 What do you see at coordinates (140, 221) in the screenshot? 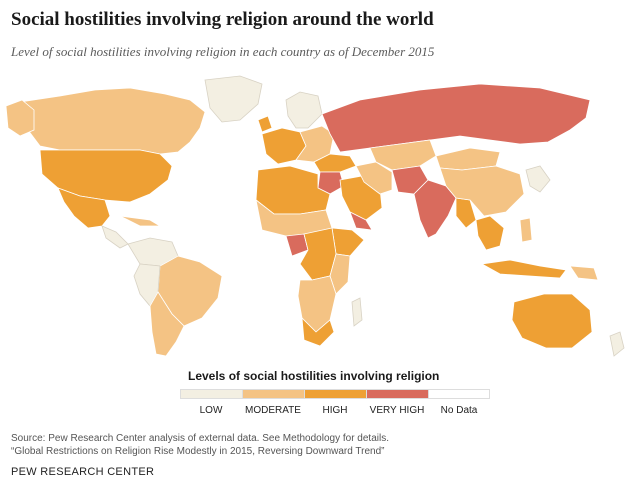
I see `region-caribbean` at bounding box center [140, 221].